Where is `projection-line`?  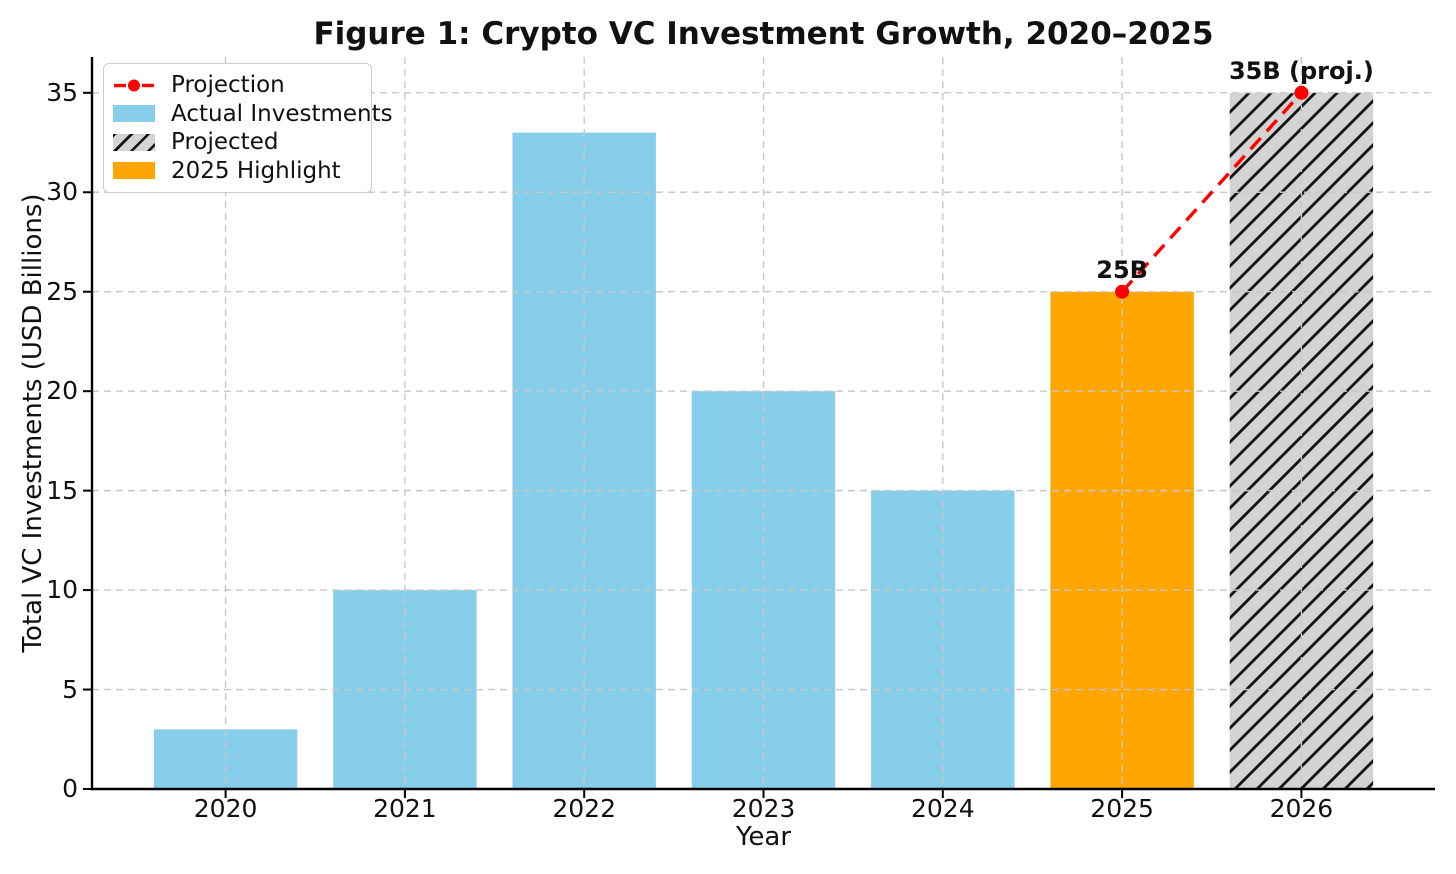
projection-line is located at coordinates (1211, 192).